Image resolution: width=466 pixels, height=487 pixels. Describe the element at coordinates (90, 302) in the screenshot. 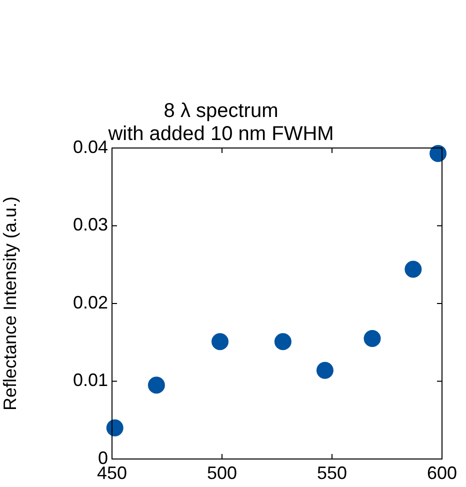

I see `y-tick-label: 0.02` at that location.